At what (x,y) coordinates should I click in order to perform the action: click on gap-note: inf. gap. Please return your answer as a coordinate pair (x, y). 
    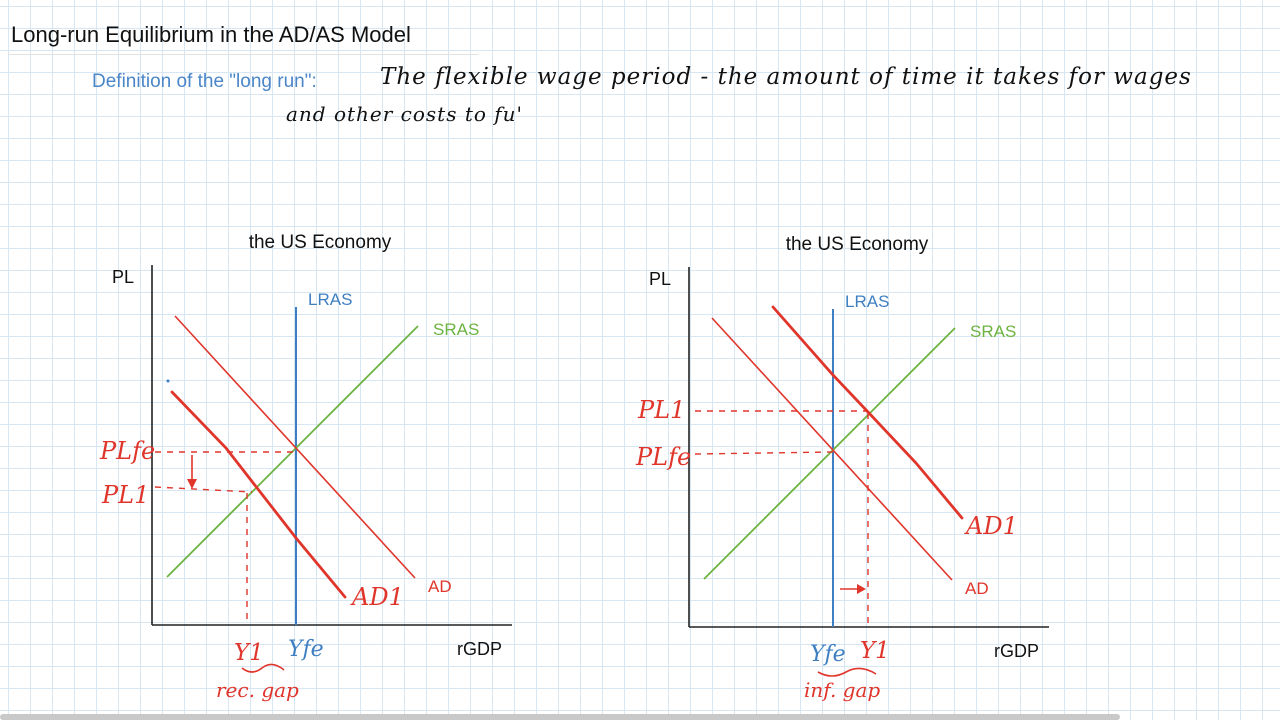
    Looking at the image, I should click on (842, 690).